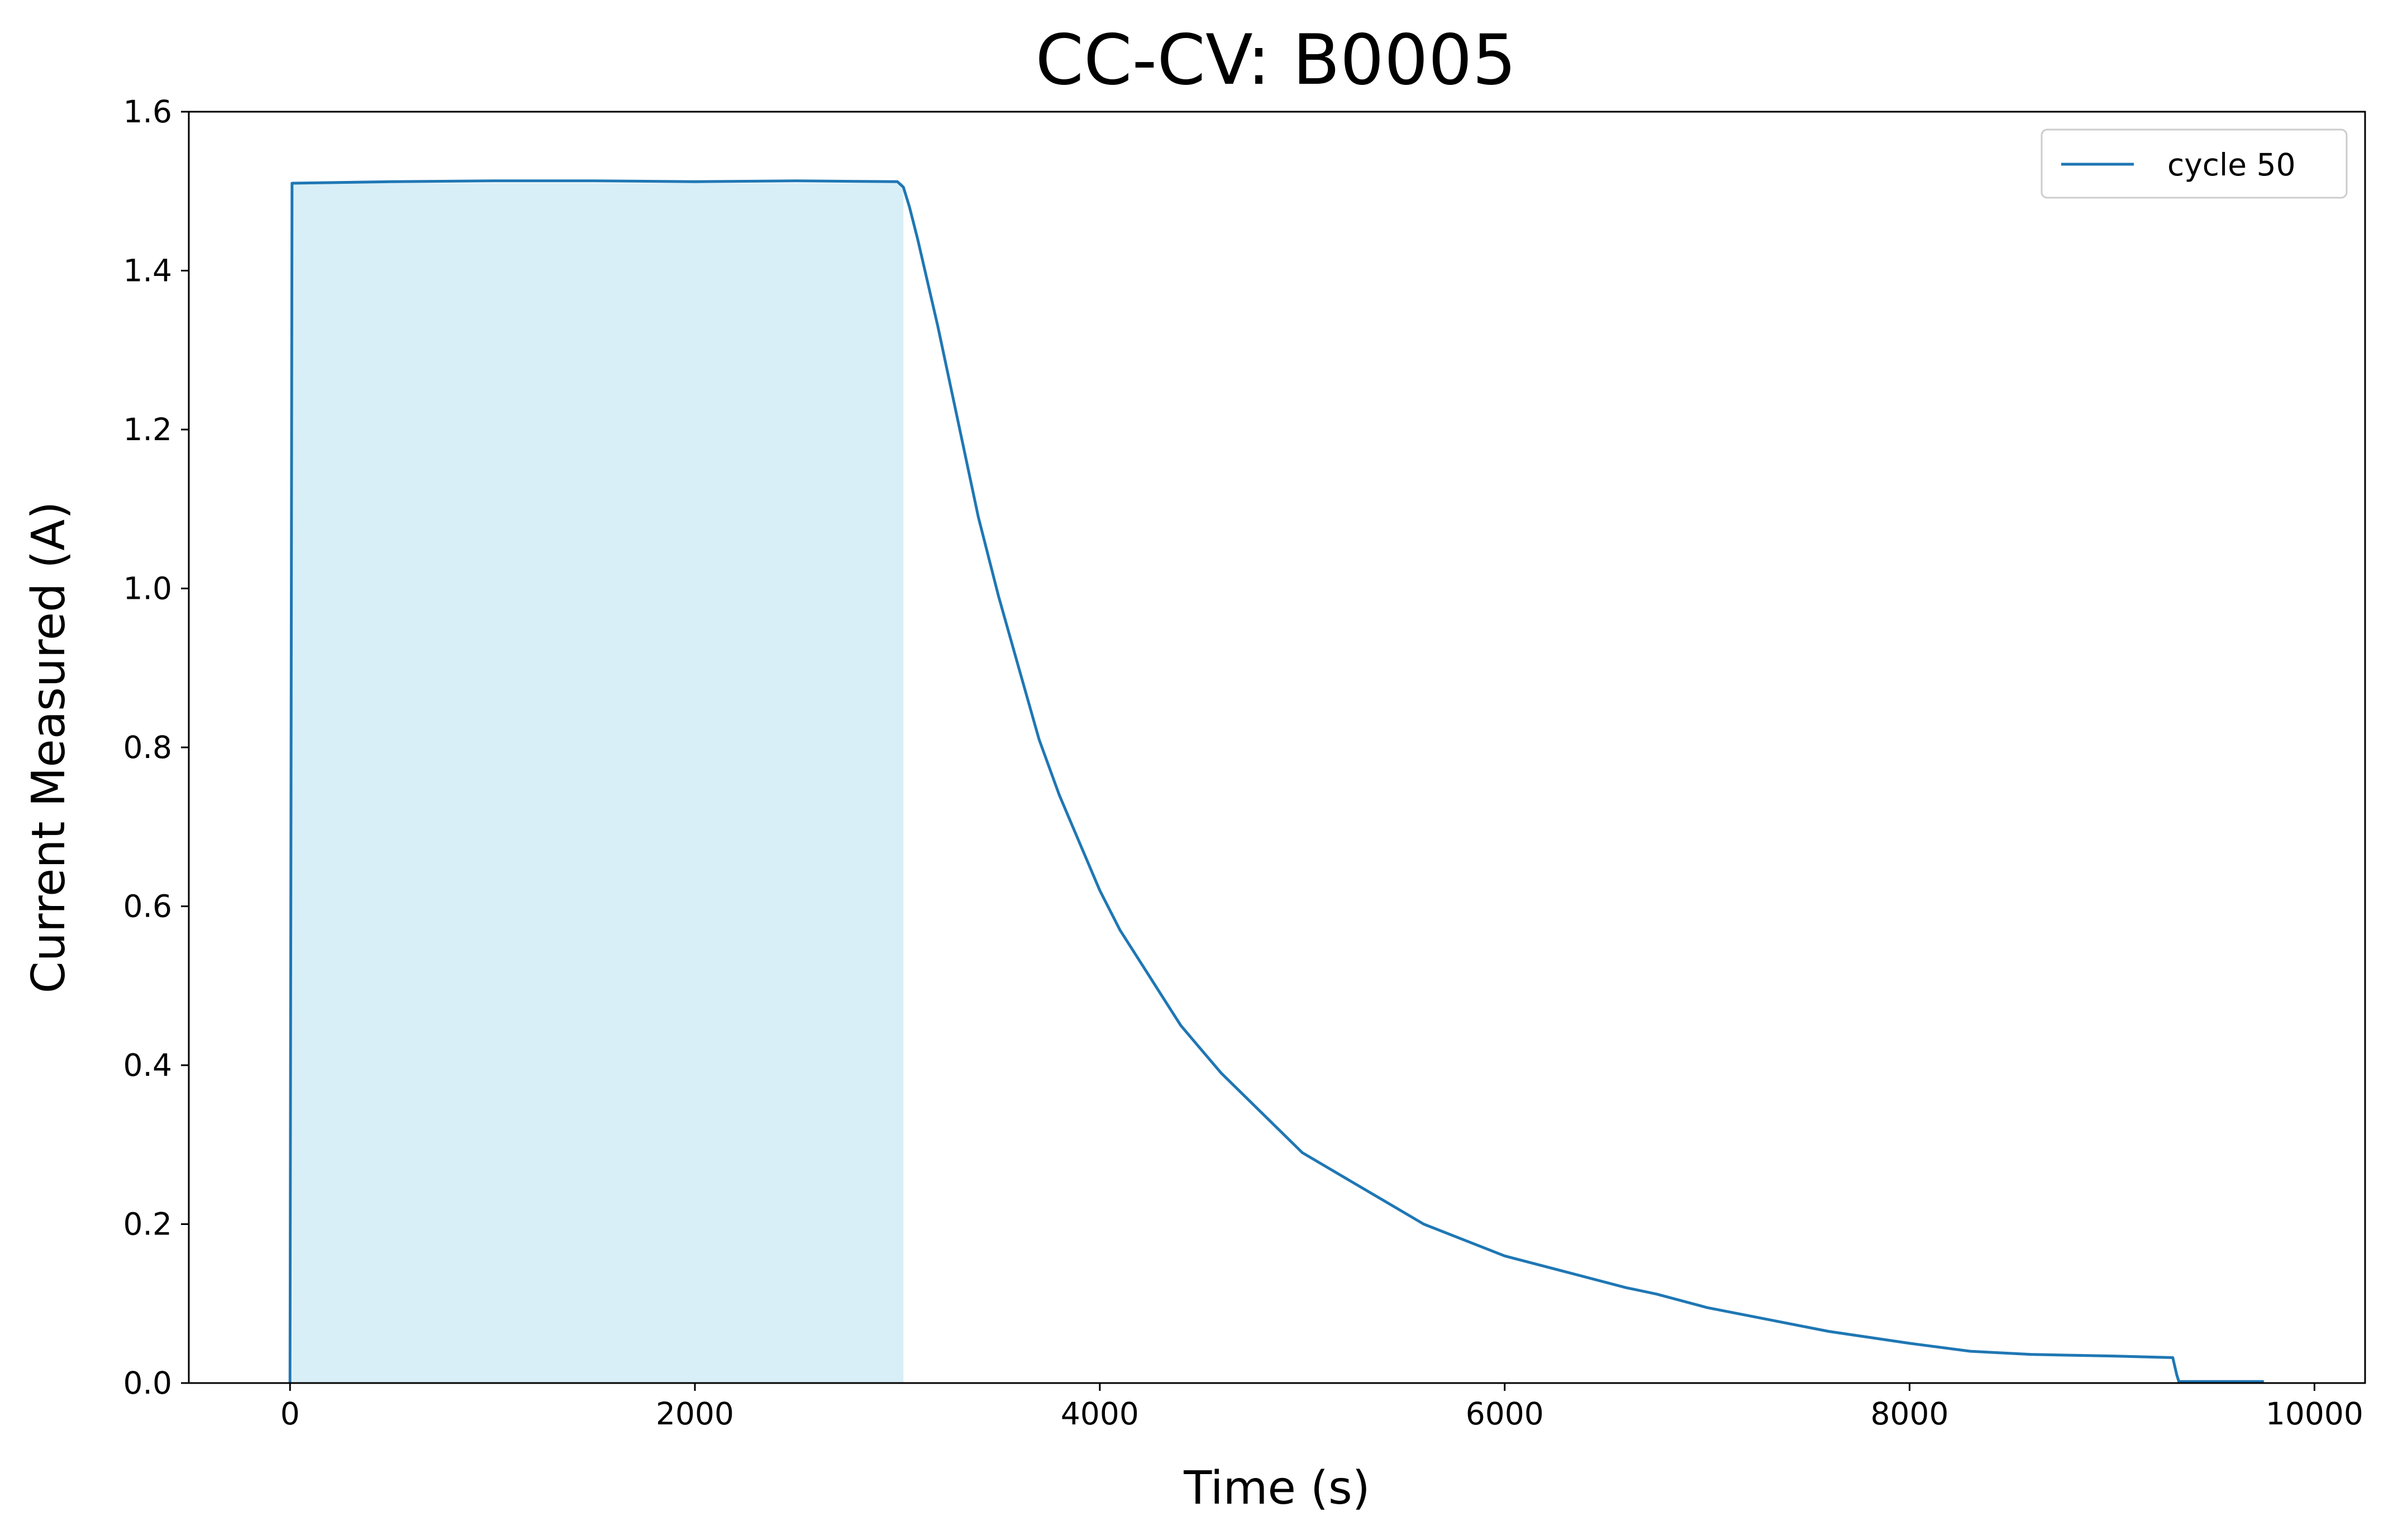  What do you see at coordinates (148, 748) in the screenshot?
I see `y-tick-label: 0.8` at bounding box center [148, 748].